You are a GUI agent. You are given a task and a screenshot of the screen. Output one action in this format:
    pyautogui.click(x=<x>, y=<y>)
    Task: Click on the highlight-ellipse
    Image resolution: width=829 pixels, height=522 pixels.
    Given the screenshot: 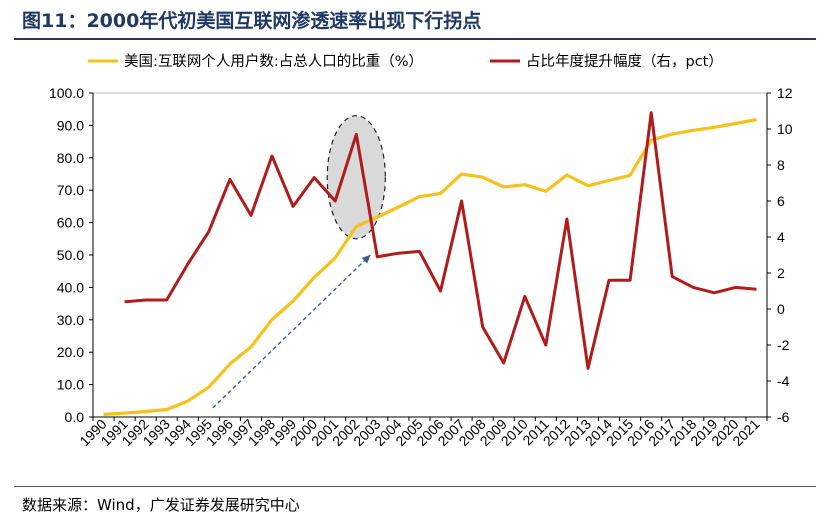 What is the action you would take?
    pyautogui.click(x=356, y=177)
    